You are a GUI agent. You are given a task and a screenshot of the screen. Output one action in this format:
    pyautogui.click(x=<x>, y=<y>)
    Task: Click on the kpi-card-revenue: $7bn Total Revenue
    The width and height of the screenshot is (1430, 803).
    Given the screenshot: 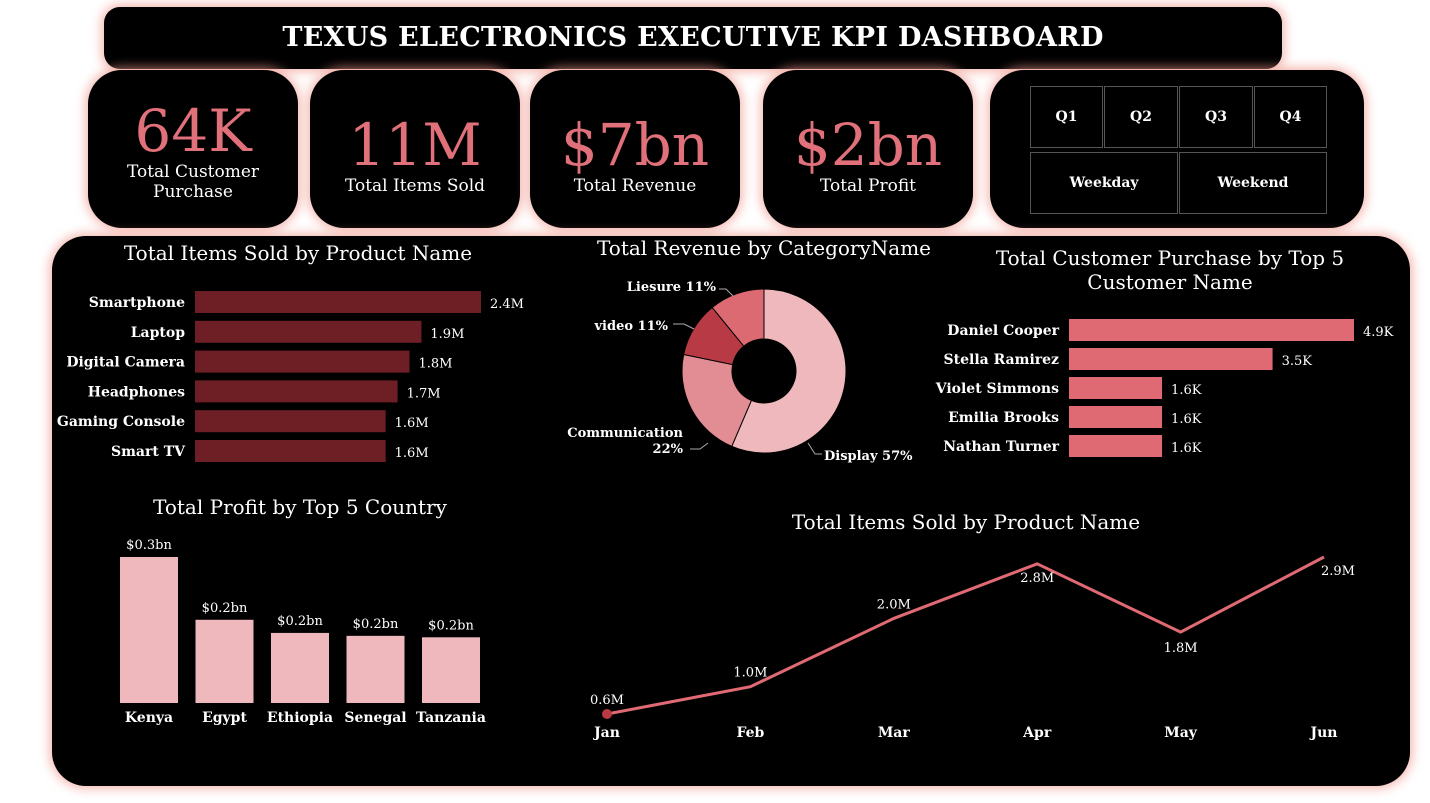 What is the action you would take?
    pyautogui.click(x=635, y=149)
    